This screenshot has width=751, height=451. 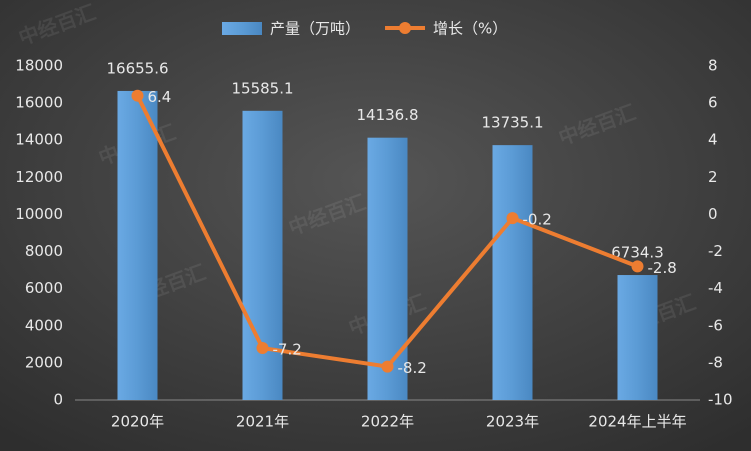 I want to click on y-tick-label: 2000, so click(x=44, y=362).